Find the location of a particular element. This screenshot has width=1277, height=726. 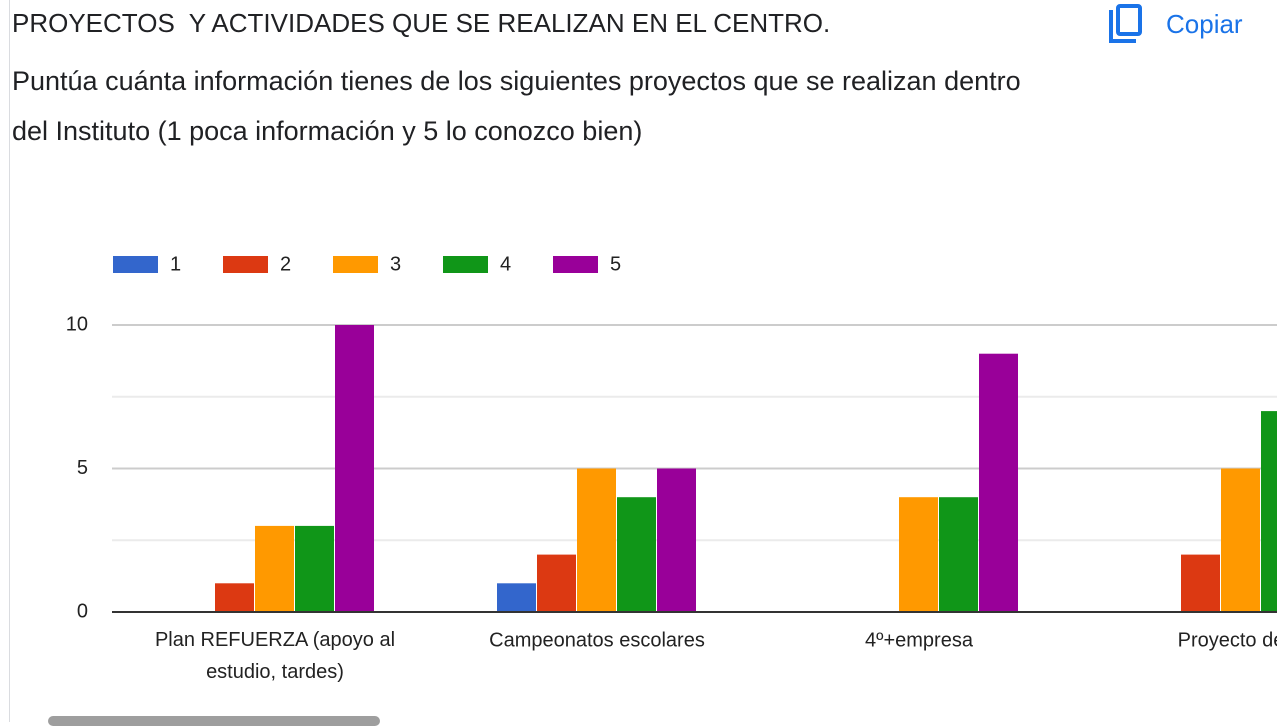

legend-label: 2 is located at coordinates (285, 264).